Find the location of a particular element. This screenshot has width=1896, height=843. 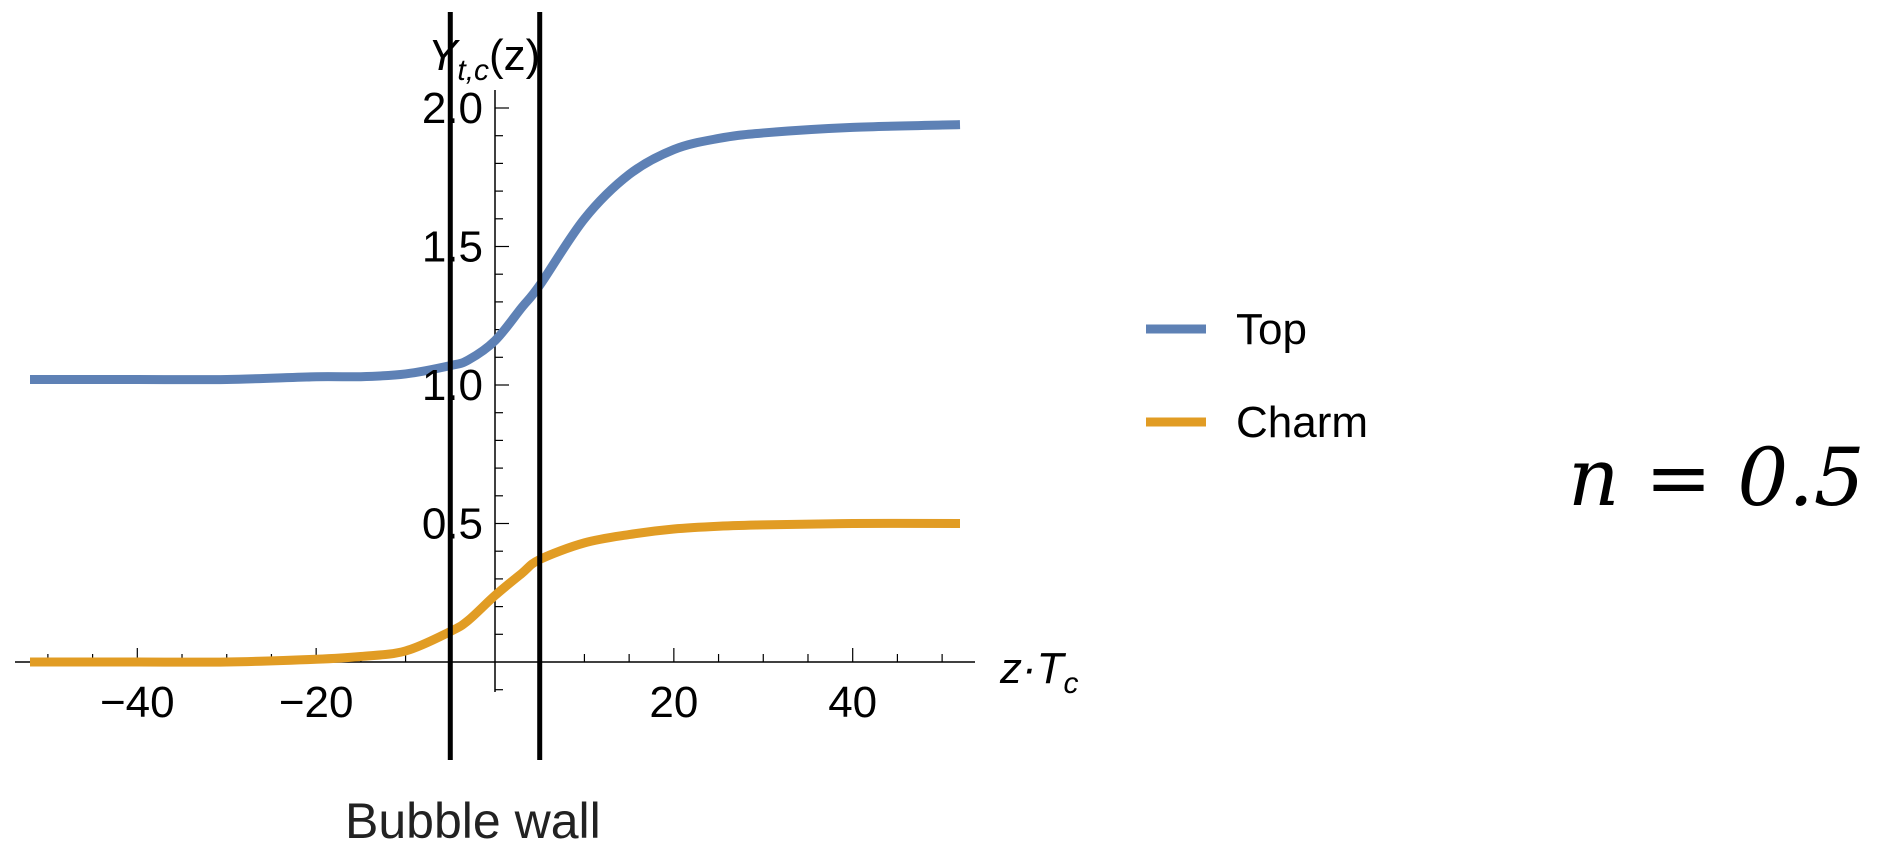

legend: Top Charm is located at coordinates (1257, 376).